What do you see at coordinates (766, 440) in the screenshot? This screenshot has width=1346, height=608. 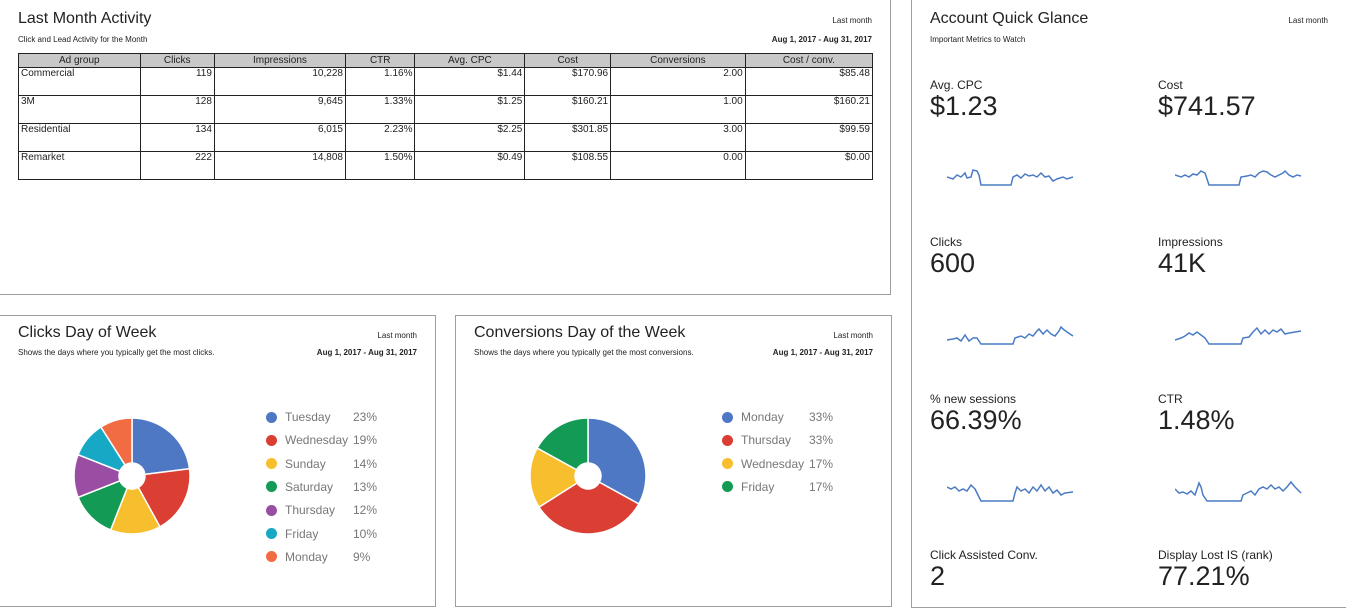 I see `legend-label: Thursday` at bounding box center [766, 440].